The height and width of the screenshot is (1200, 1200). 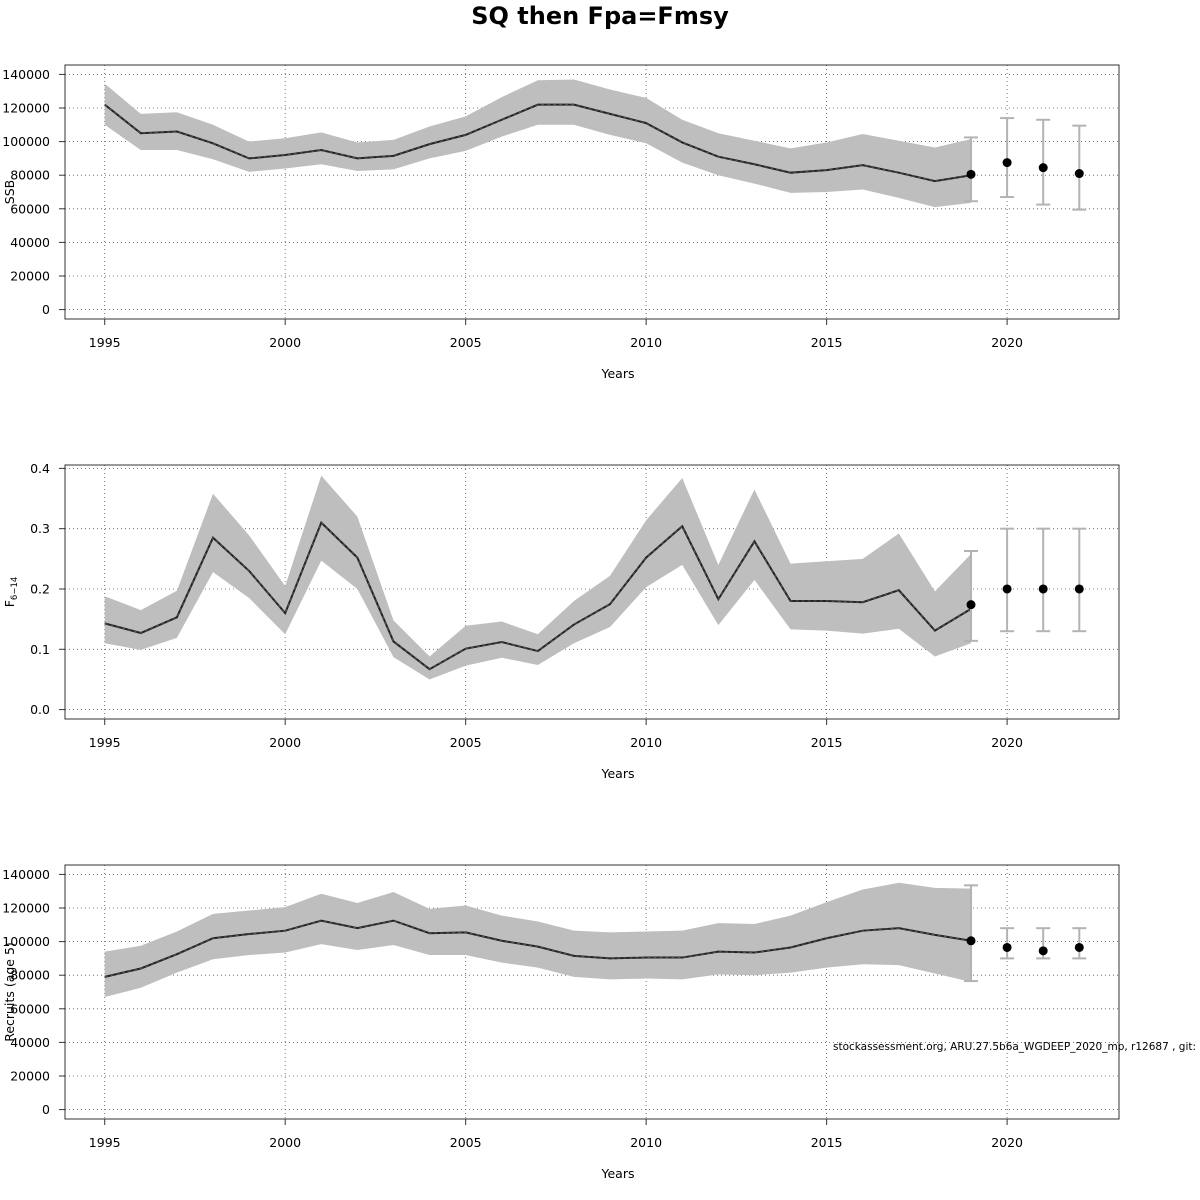 What do you see at coordinates (827, 742) in the screenshot?
I see `f-xtick-label: 2015` at bounding box center [827, 742].